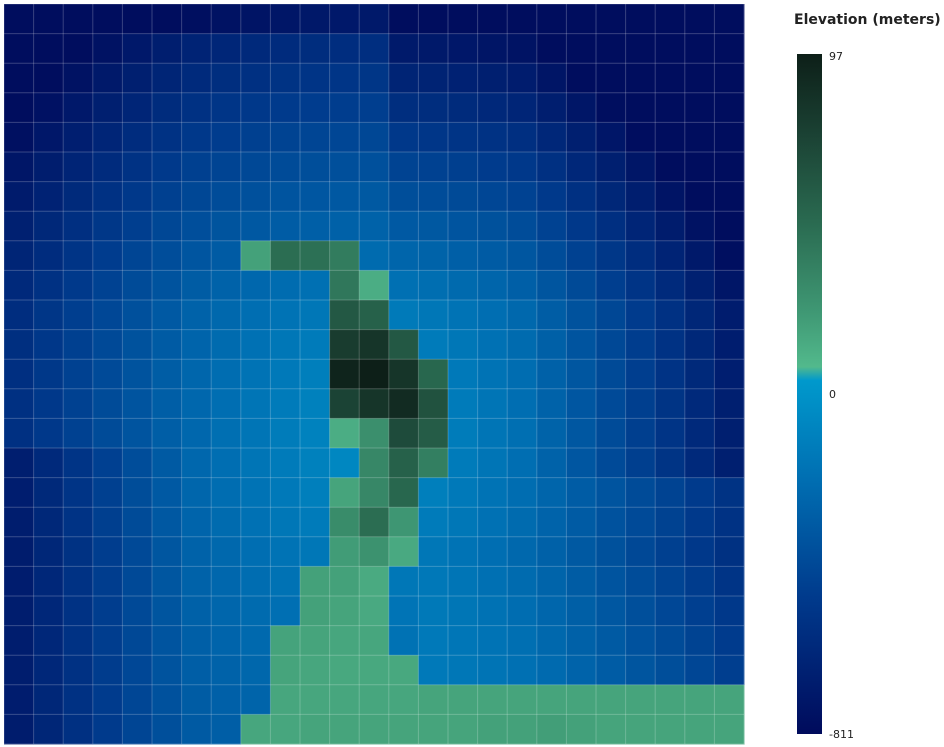 The height and width of the screenshot is (747, 944). Describe the element at coordinates (836, 56) in the screenshot. I see `colorbar-tick-max: 97` at that location.